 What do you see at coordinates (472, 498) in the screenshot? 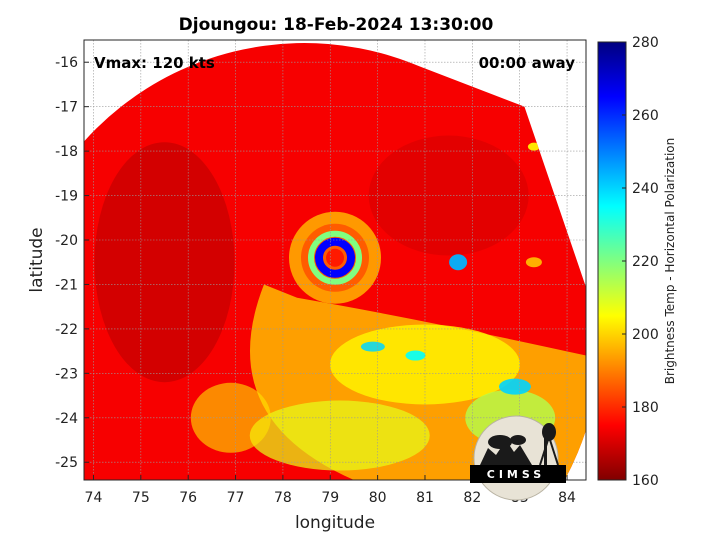
I see `x-tick-label: 82` at bounding box center [472, 498].